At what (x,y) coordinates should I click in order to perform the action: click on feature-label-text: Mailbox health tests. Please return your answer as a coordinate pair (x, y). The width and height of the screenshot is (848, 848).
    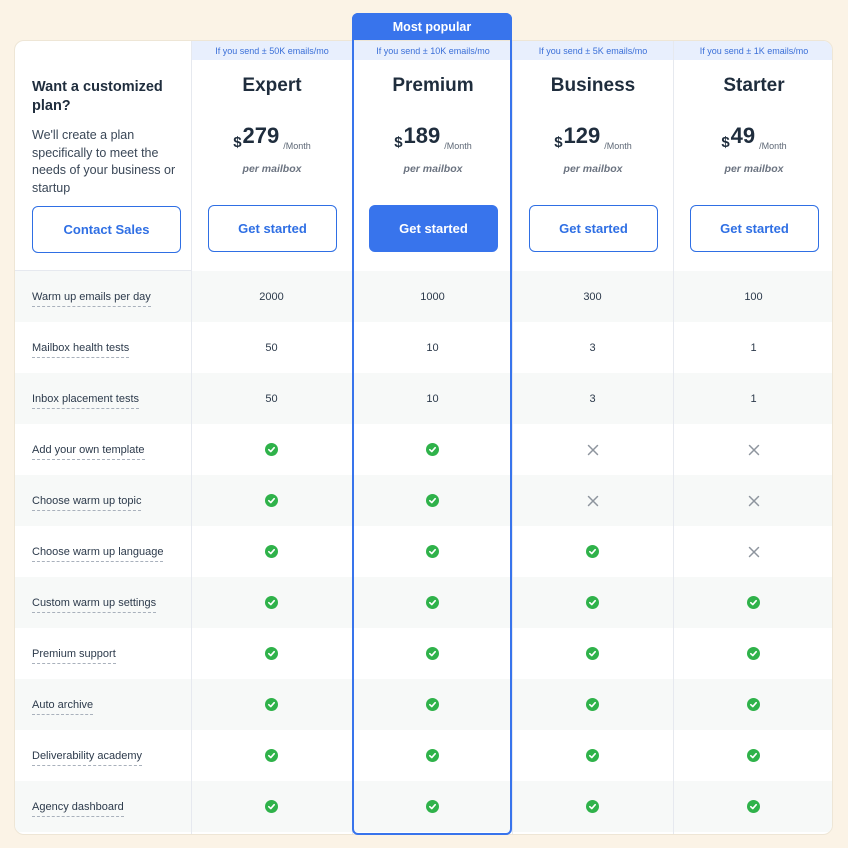
    Looking at the image, I should click on (81, 350).